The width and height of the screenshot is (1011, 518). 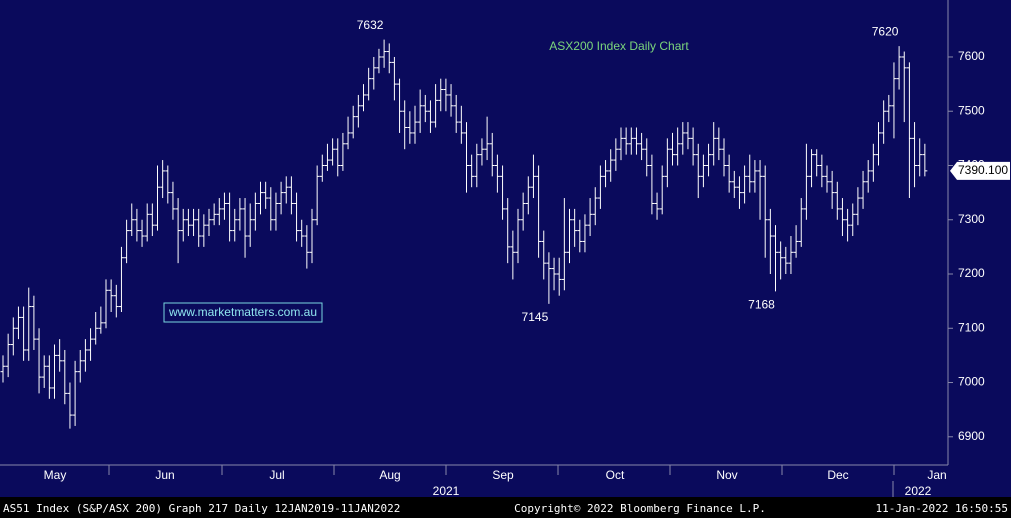 What do you see at coordinates (503, 475) in the screenshot?
I see `x-tick-label: Sep` at bounding box center [503, 475].